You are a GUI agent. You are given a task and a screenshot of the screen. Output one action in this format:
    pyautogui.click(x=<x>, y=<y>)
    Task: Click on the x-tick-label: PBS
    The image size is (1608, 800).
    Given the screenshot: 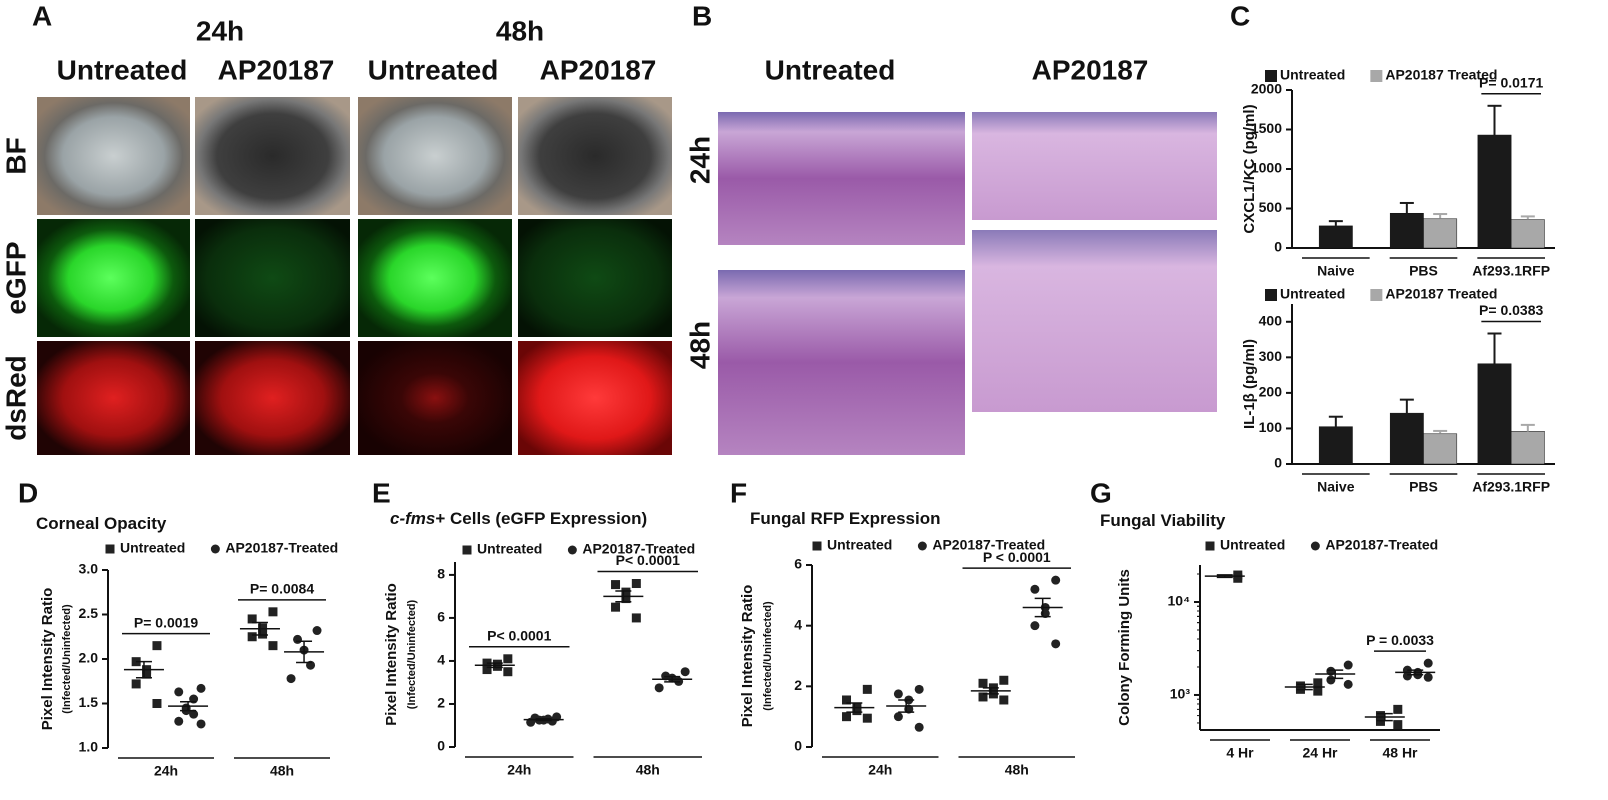 What is the action you would take?
    pyautogui.click(x=1423, y=487)
    